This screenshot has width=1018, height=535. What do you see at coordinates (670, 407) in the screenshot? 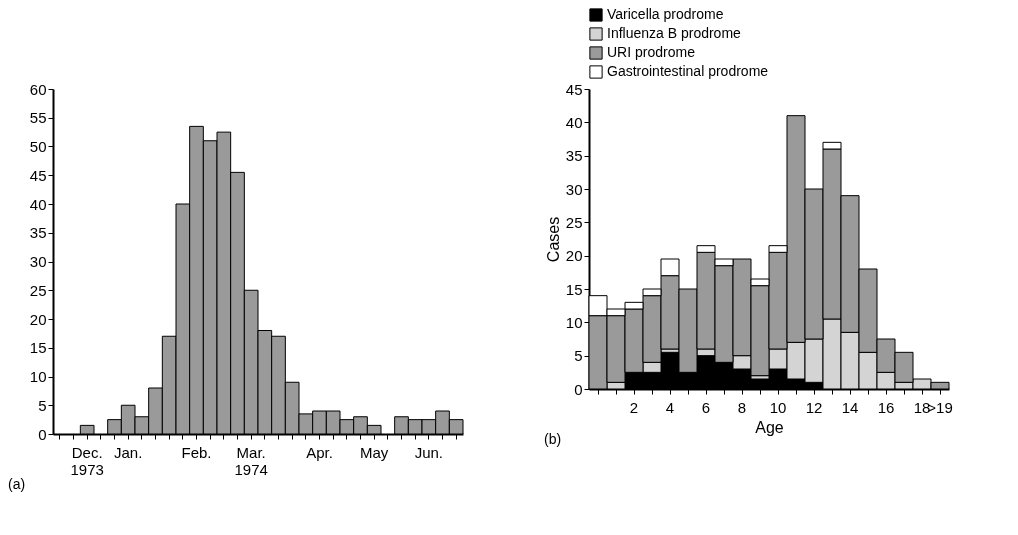
I see `x-tick-label: 4` at bounding box center [670, 407].